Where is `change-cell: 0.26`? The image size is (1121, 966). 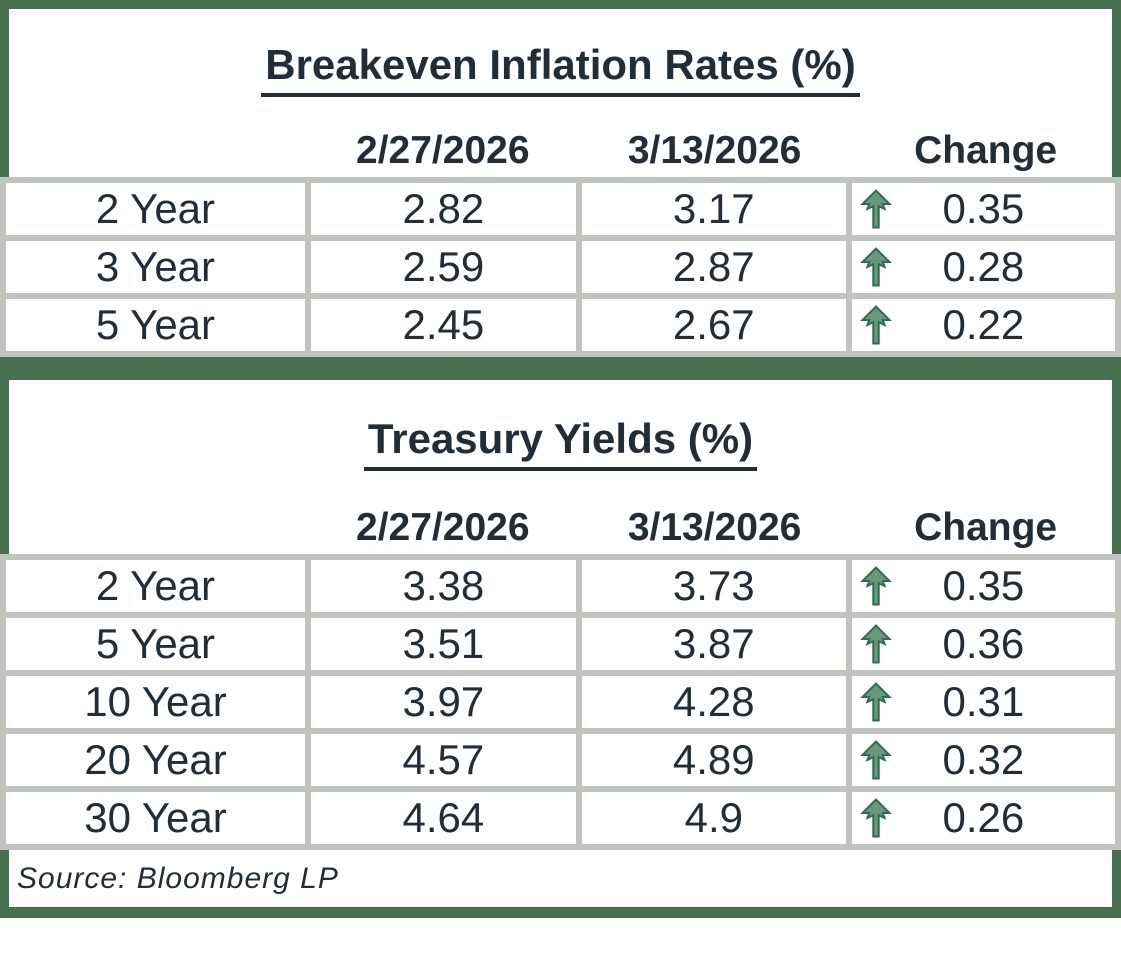 change-cell: 0.26 is located at coordinates (983, 818).